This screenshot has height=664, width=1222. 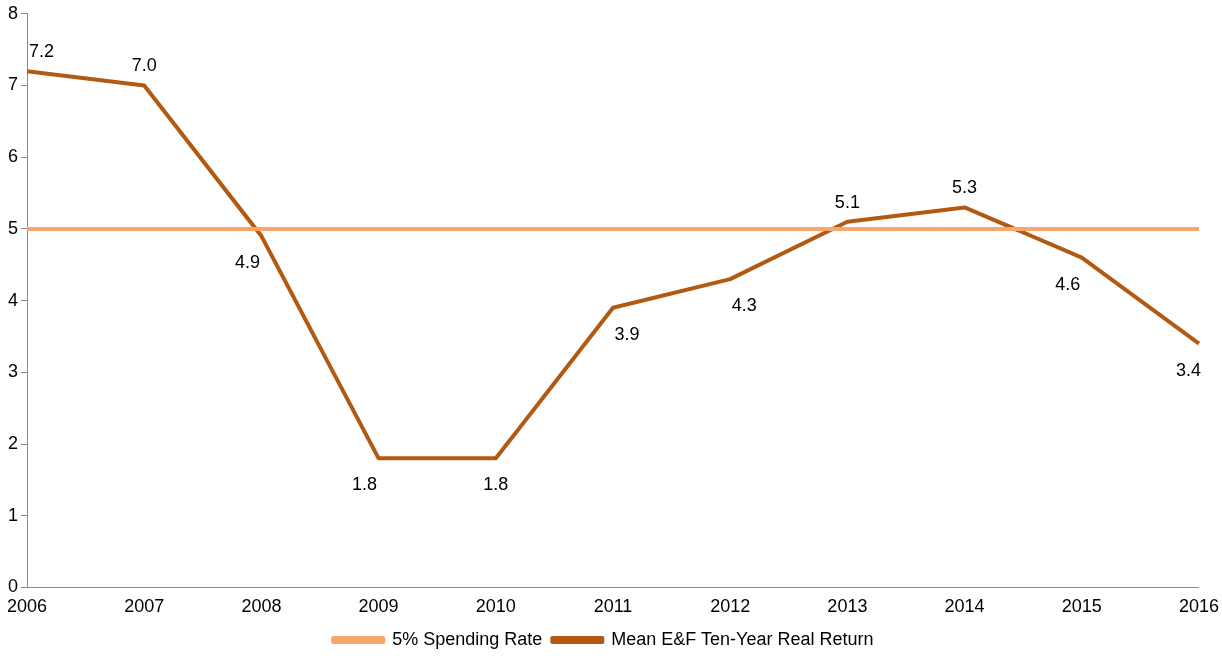 What do you see at coordinates (261, 606) in the screenshot?
I see `x-tick-label: 2008` at bounding box center [261, 606].